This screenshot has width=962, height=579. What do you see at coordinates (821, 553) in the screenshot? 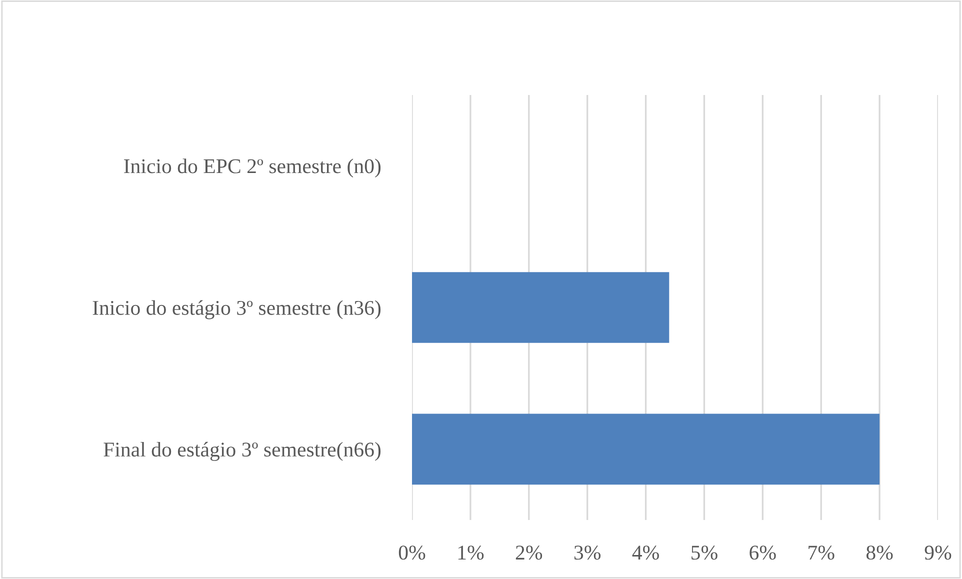
I see `x-tick-label: 7%` at bounding box center [821, 553].